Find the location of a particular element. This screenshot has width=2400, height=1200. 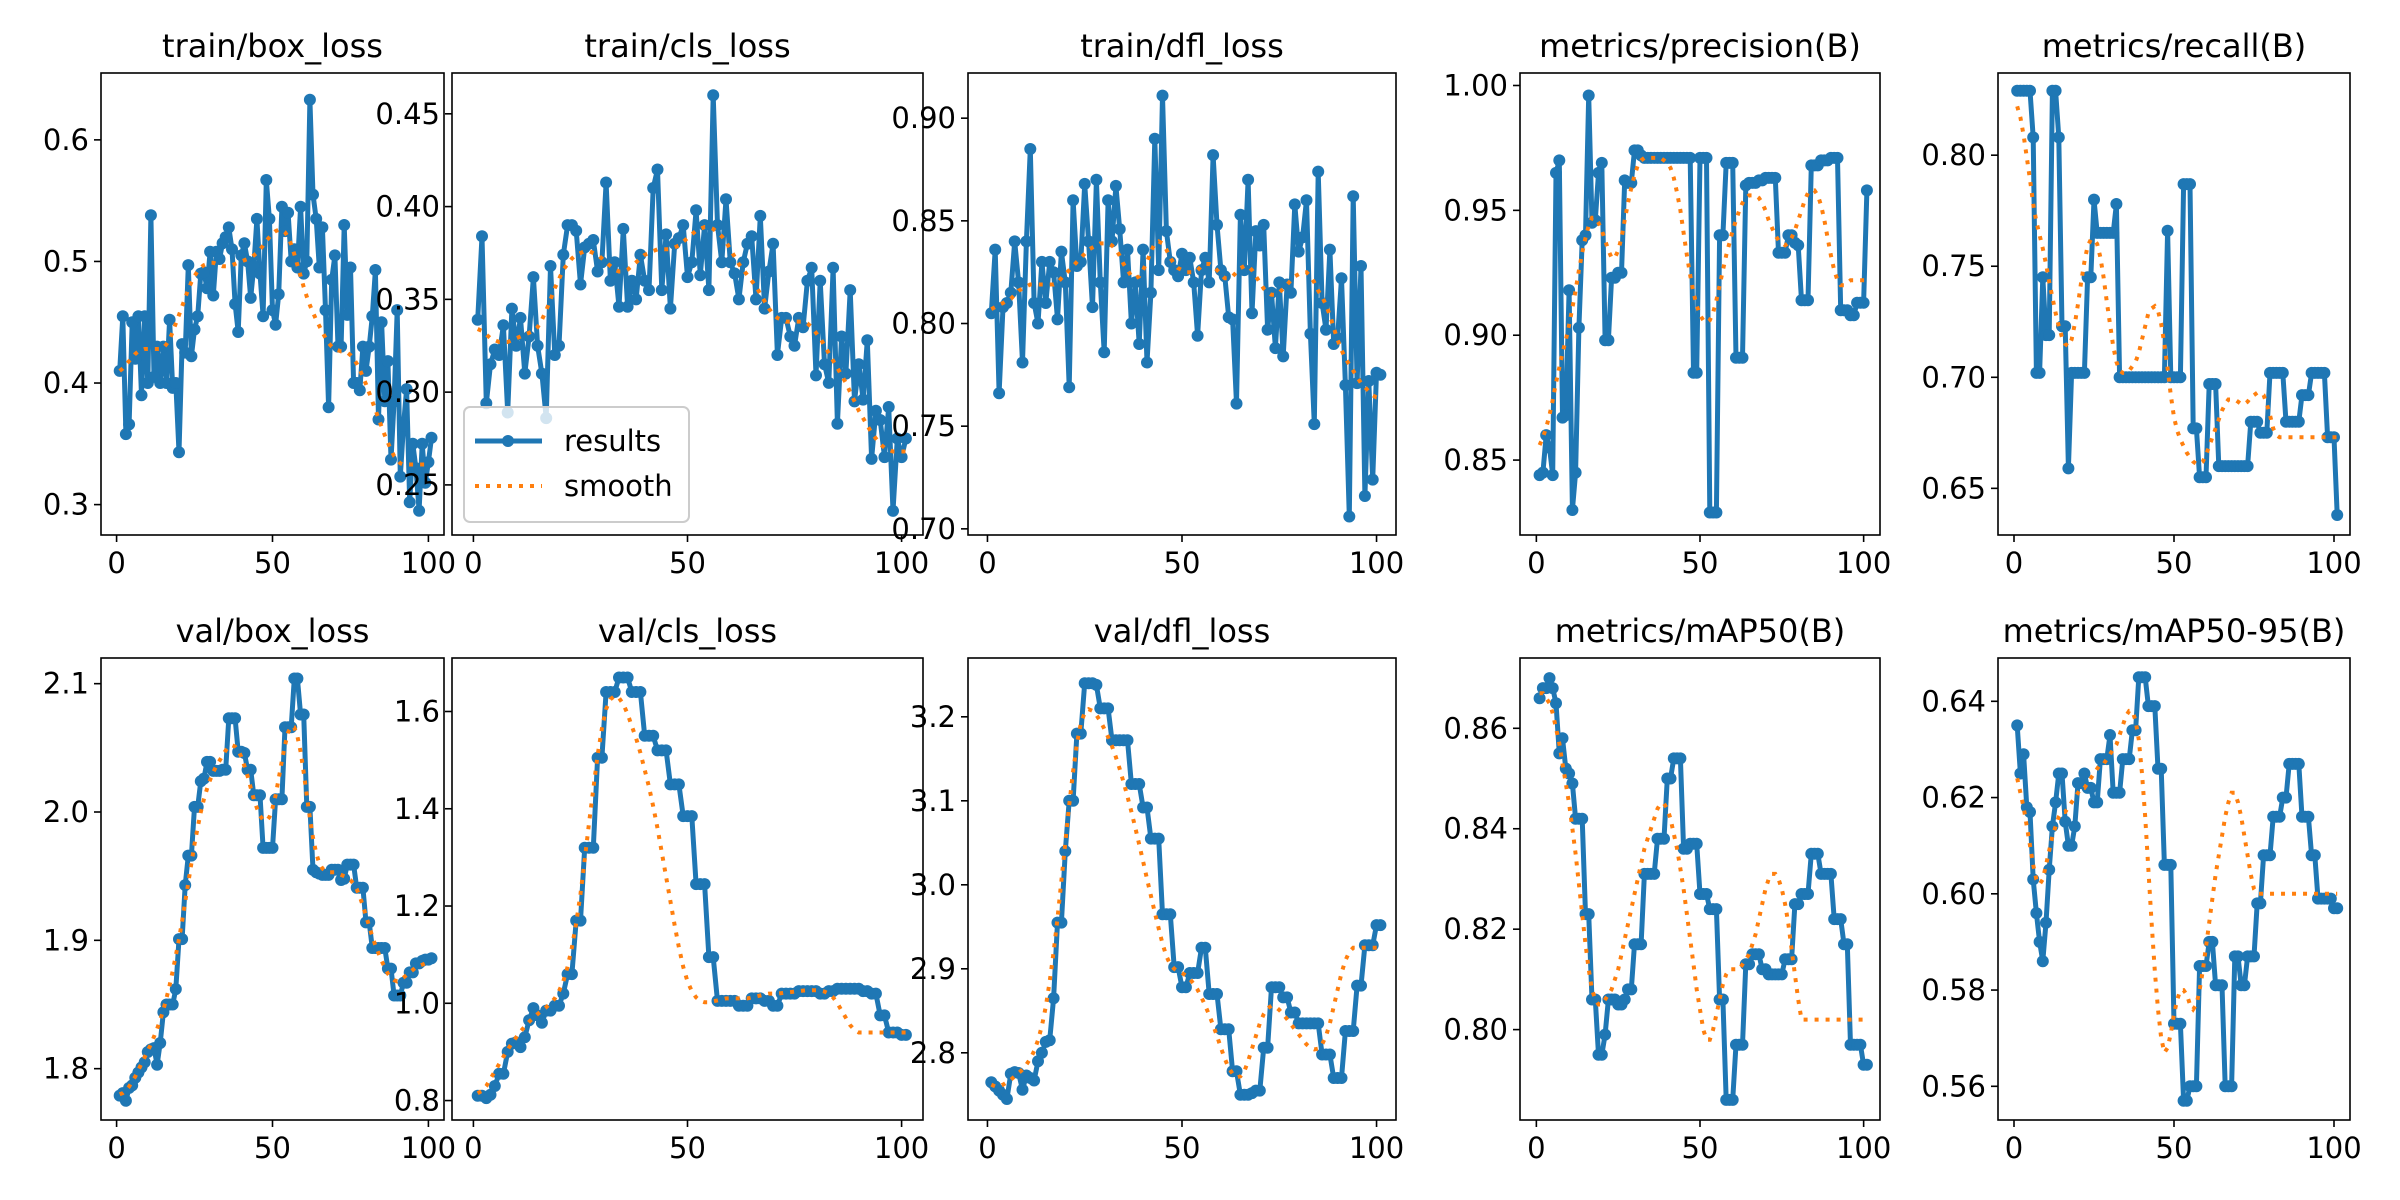

y-tick-label: 0.65 is located at coordinates (1953, 488).